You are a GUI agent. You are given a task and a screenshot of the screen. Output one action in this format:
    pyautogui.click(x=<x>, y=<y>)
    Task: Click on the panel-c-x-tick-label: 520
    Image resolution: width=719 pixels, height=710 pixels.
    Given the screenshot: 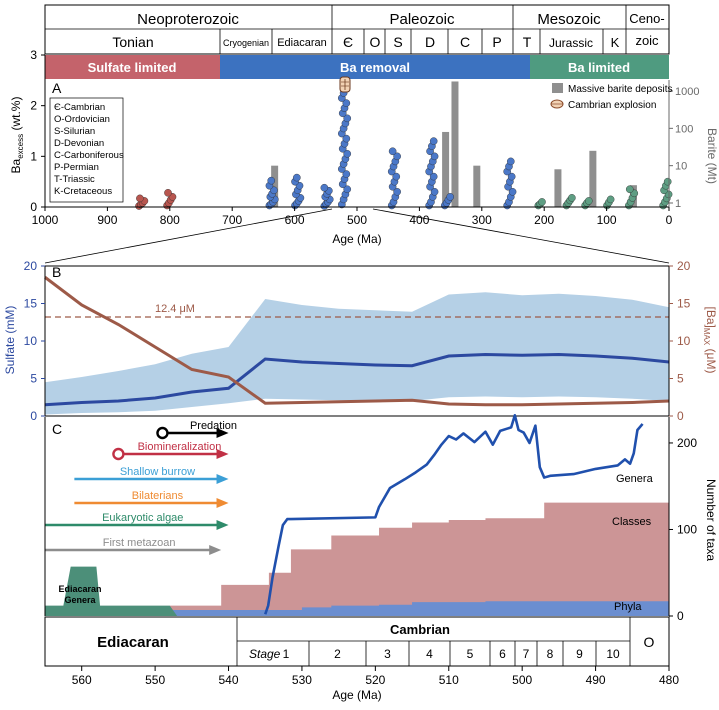 What is the action you would take?
    pyautogui.click(x=375, y=680)
    